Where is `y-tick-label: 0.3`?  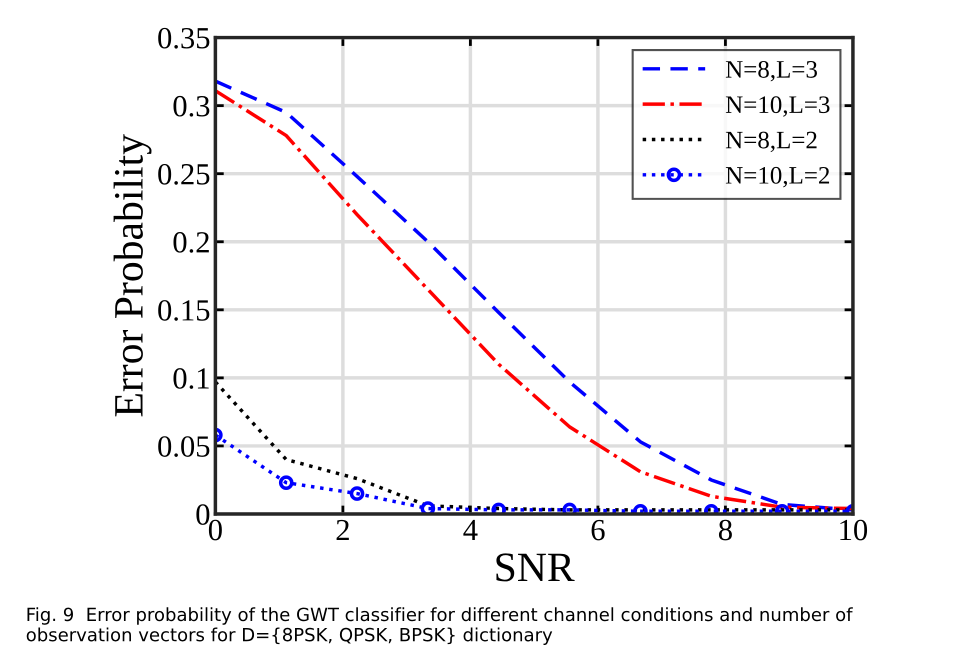
y-tick-label: 0.3 is located at coordinates (191, 106).